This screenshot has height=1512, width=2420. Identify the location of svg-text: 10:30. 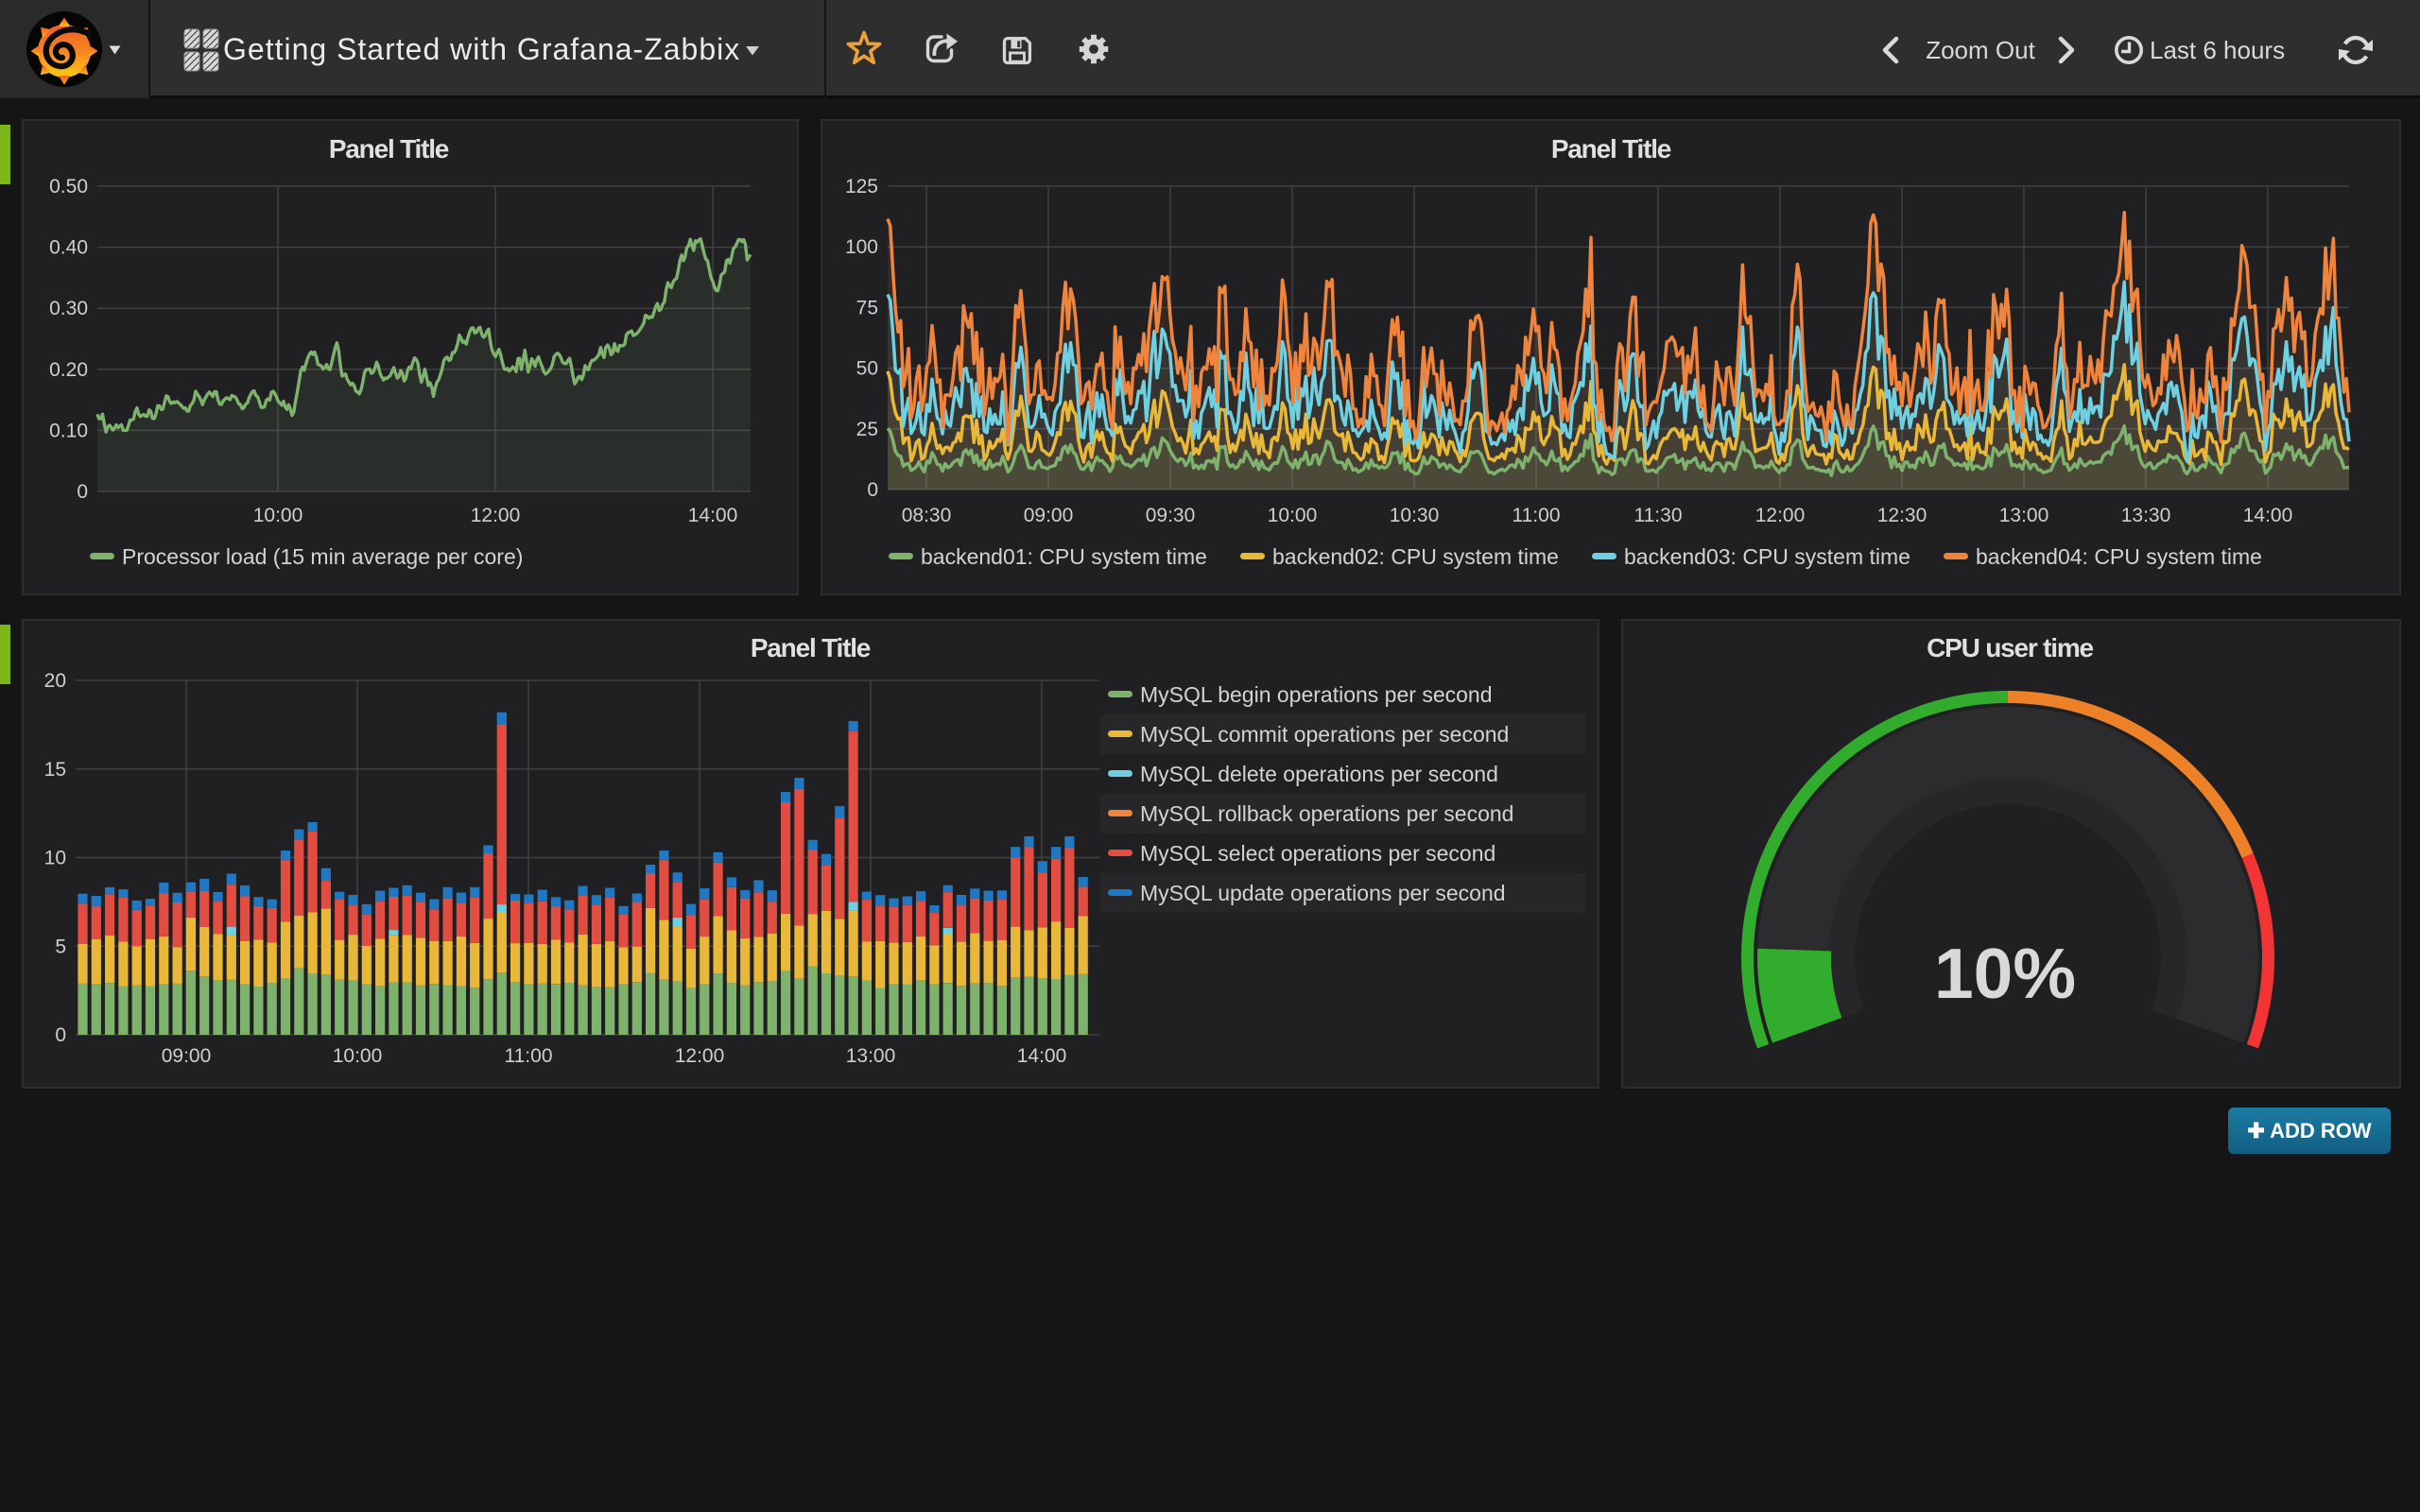
(1415, 515).